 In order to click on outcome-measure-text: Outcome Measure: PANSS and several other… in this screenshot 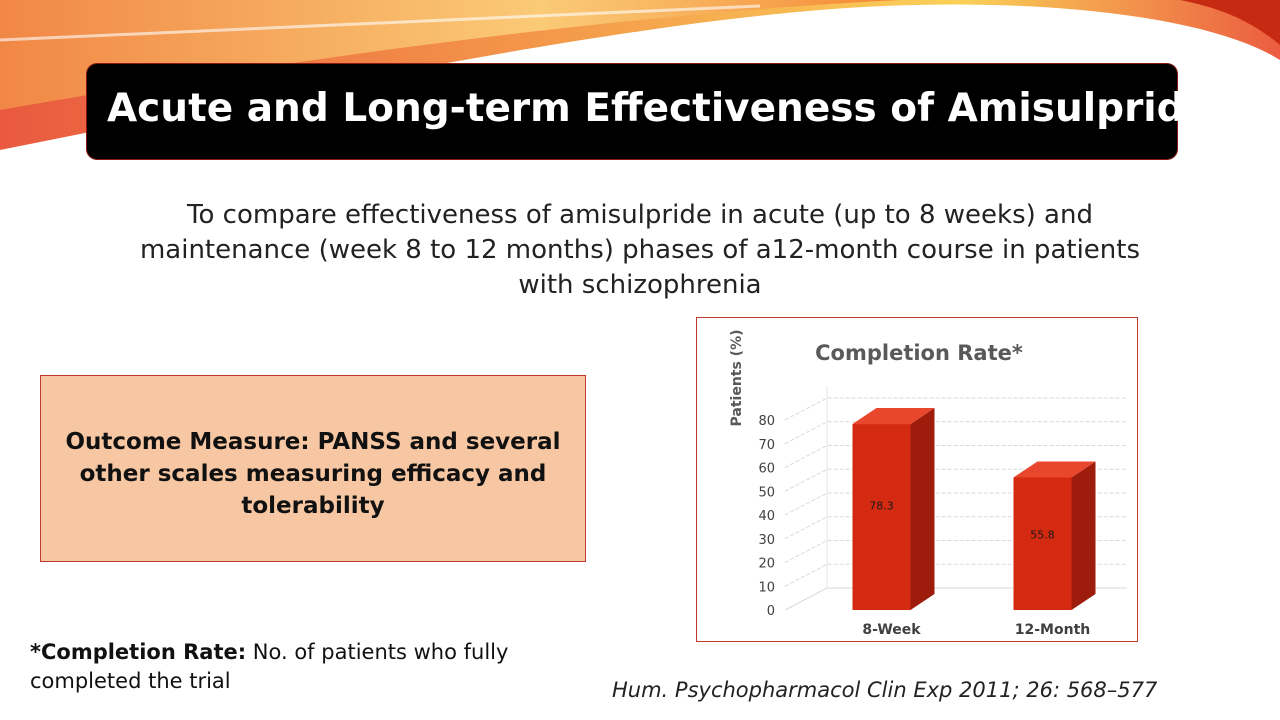, I will do `click(313, 474)`.